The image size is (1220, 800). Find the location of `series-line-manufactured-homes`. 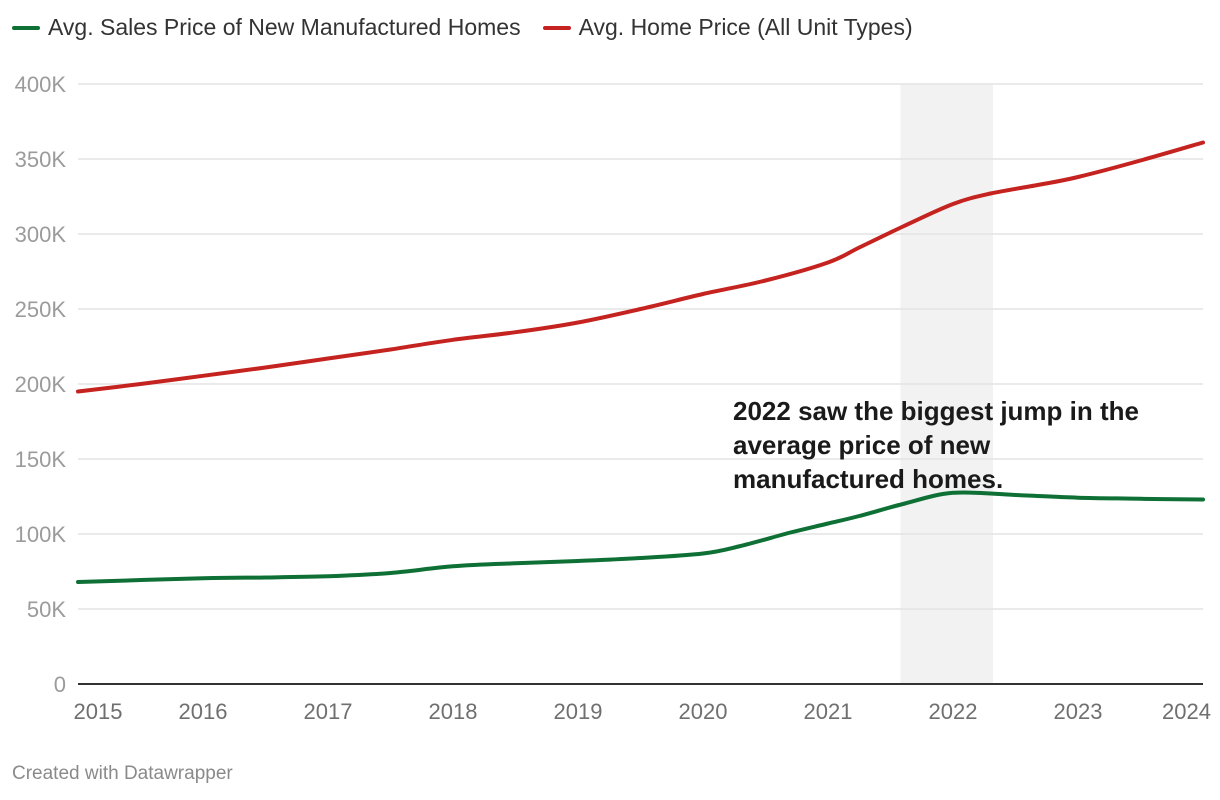

series-line-manufactured-homes is located at coordinates (640, 537).